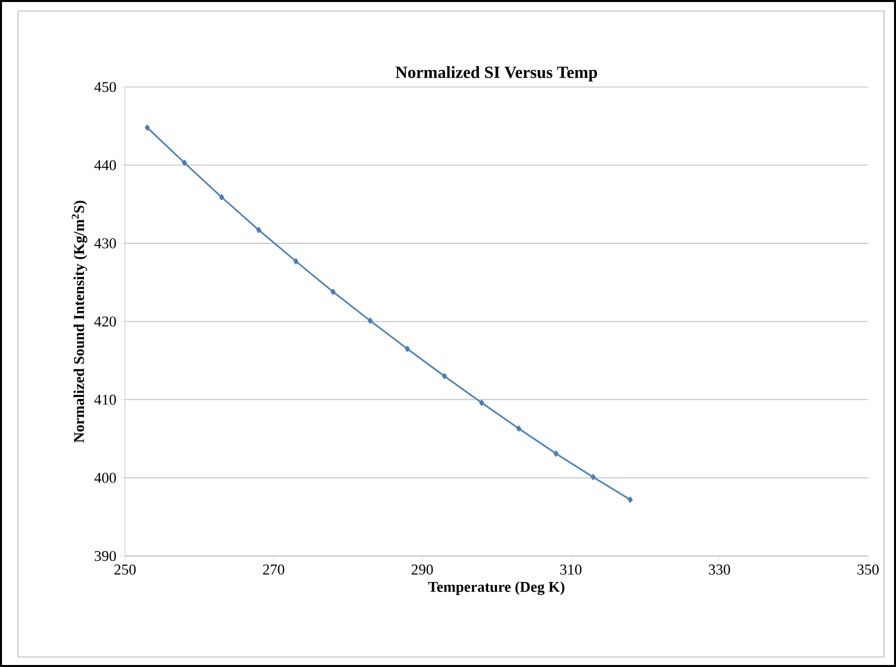  I want to click on y-tick-label: 450, so click(105, 87).